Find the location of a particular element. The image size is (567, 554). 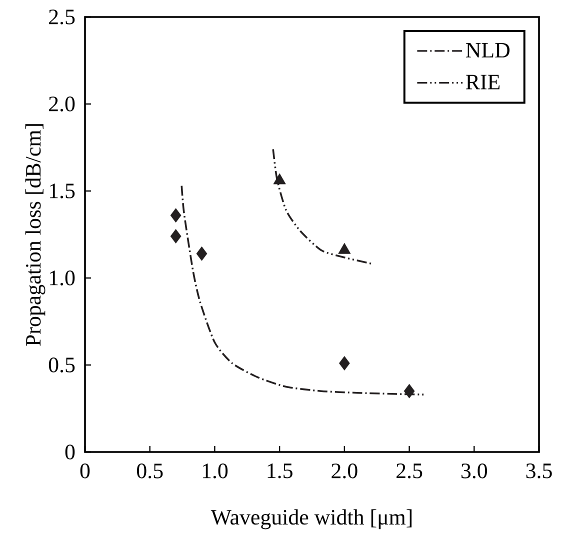

x-tick-label: 1.5 is located at coordinates (280, 471).